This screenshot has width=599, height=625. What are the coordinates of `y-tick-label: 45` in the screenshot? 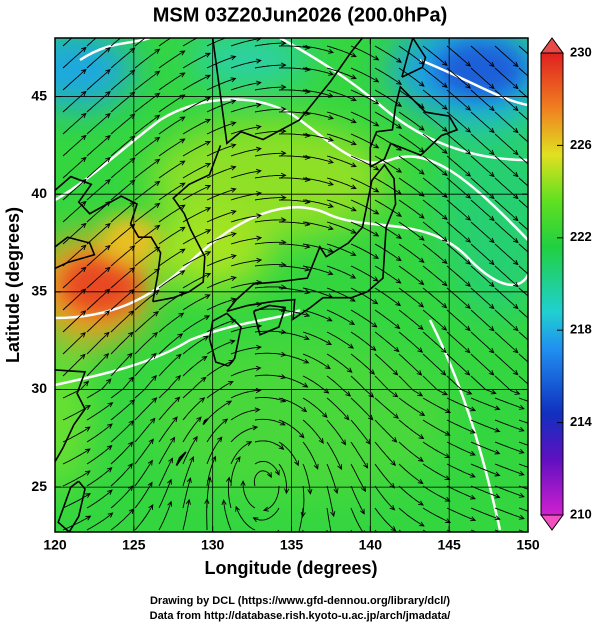 It's located at (39, 95).